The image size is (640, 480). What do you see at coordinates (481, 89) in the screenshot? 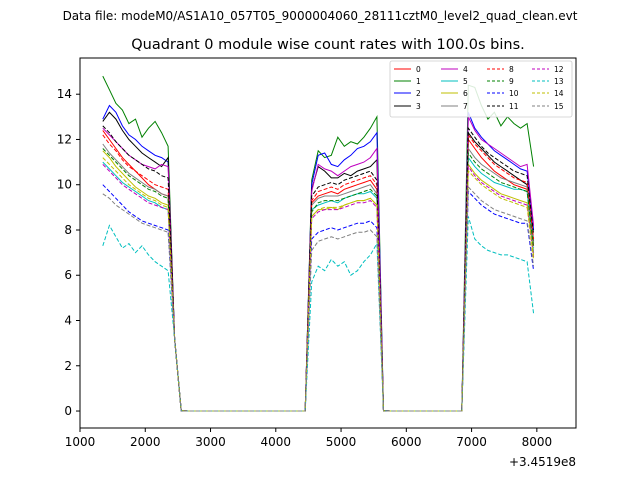
I see `legend-box` at bounding box center [481, 89].